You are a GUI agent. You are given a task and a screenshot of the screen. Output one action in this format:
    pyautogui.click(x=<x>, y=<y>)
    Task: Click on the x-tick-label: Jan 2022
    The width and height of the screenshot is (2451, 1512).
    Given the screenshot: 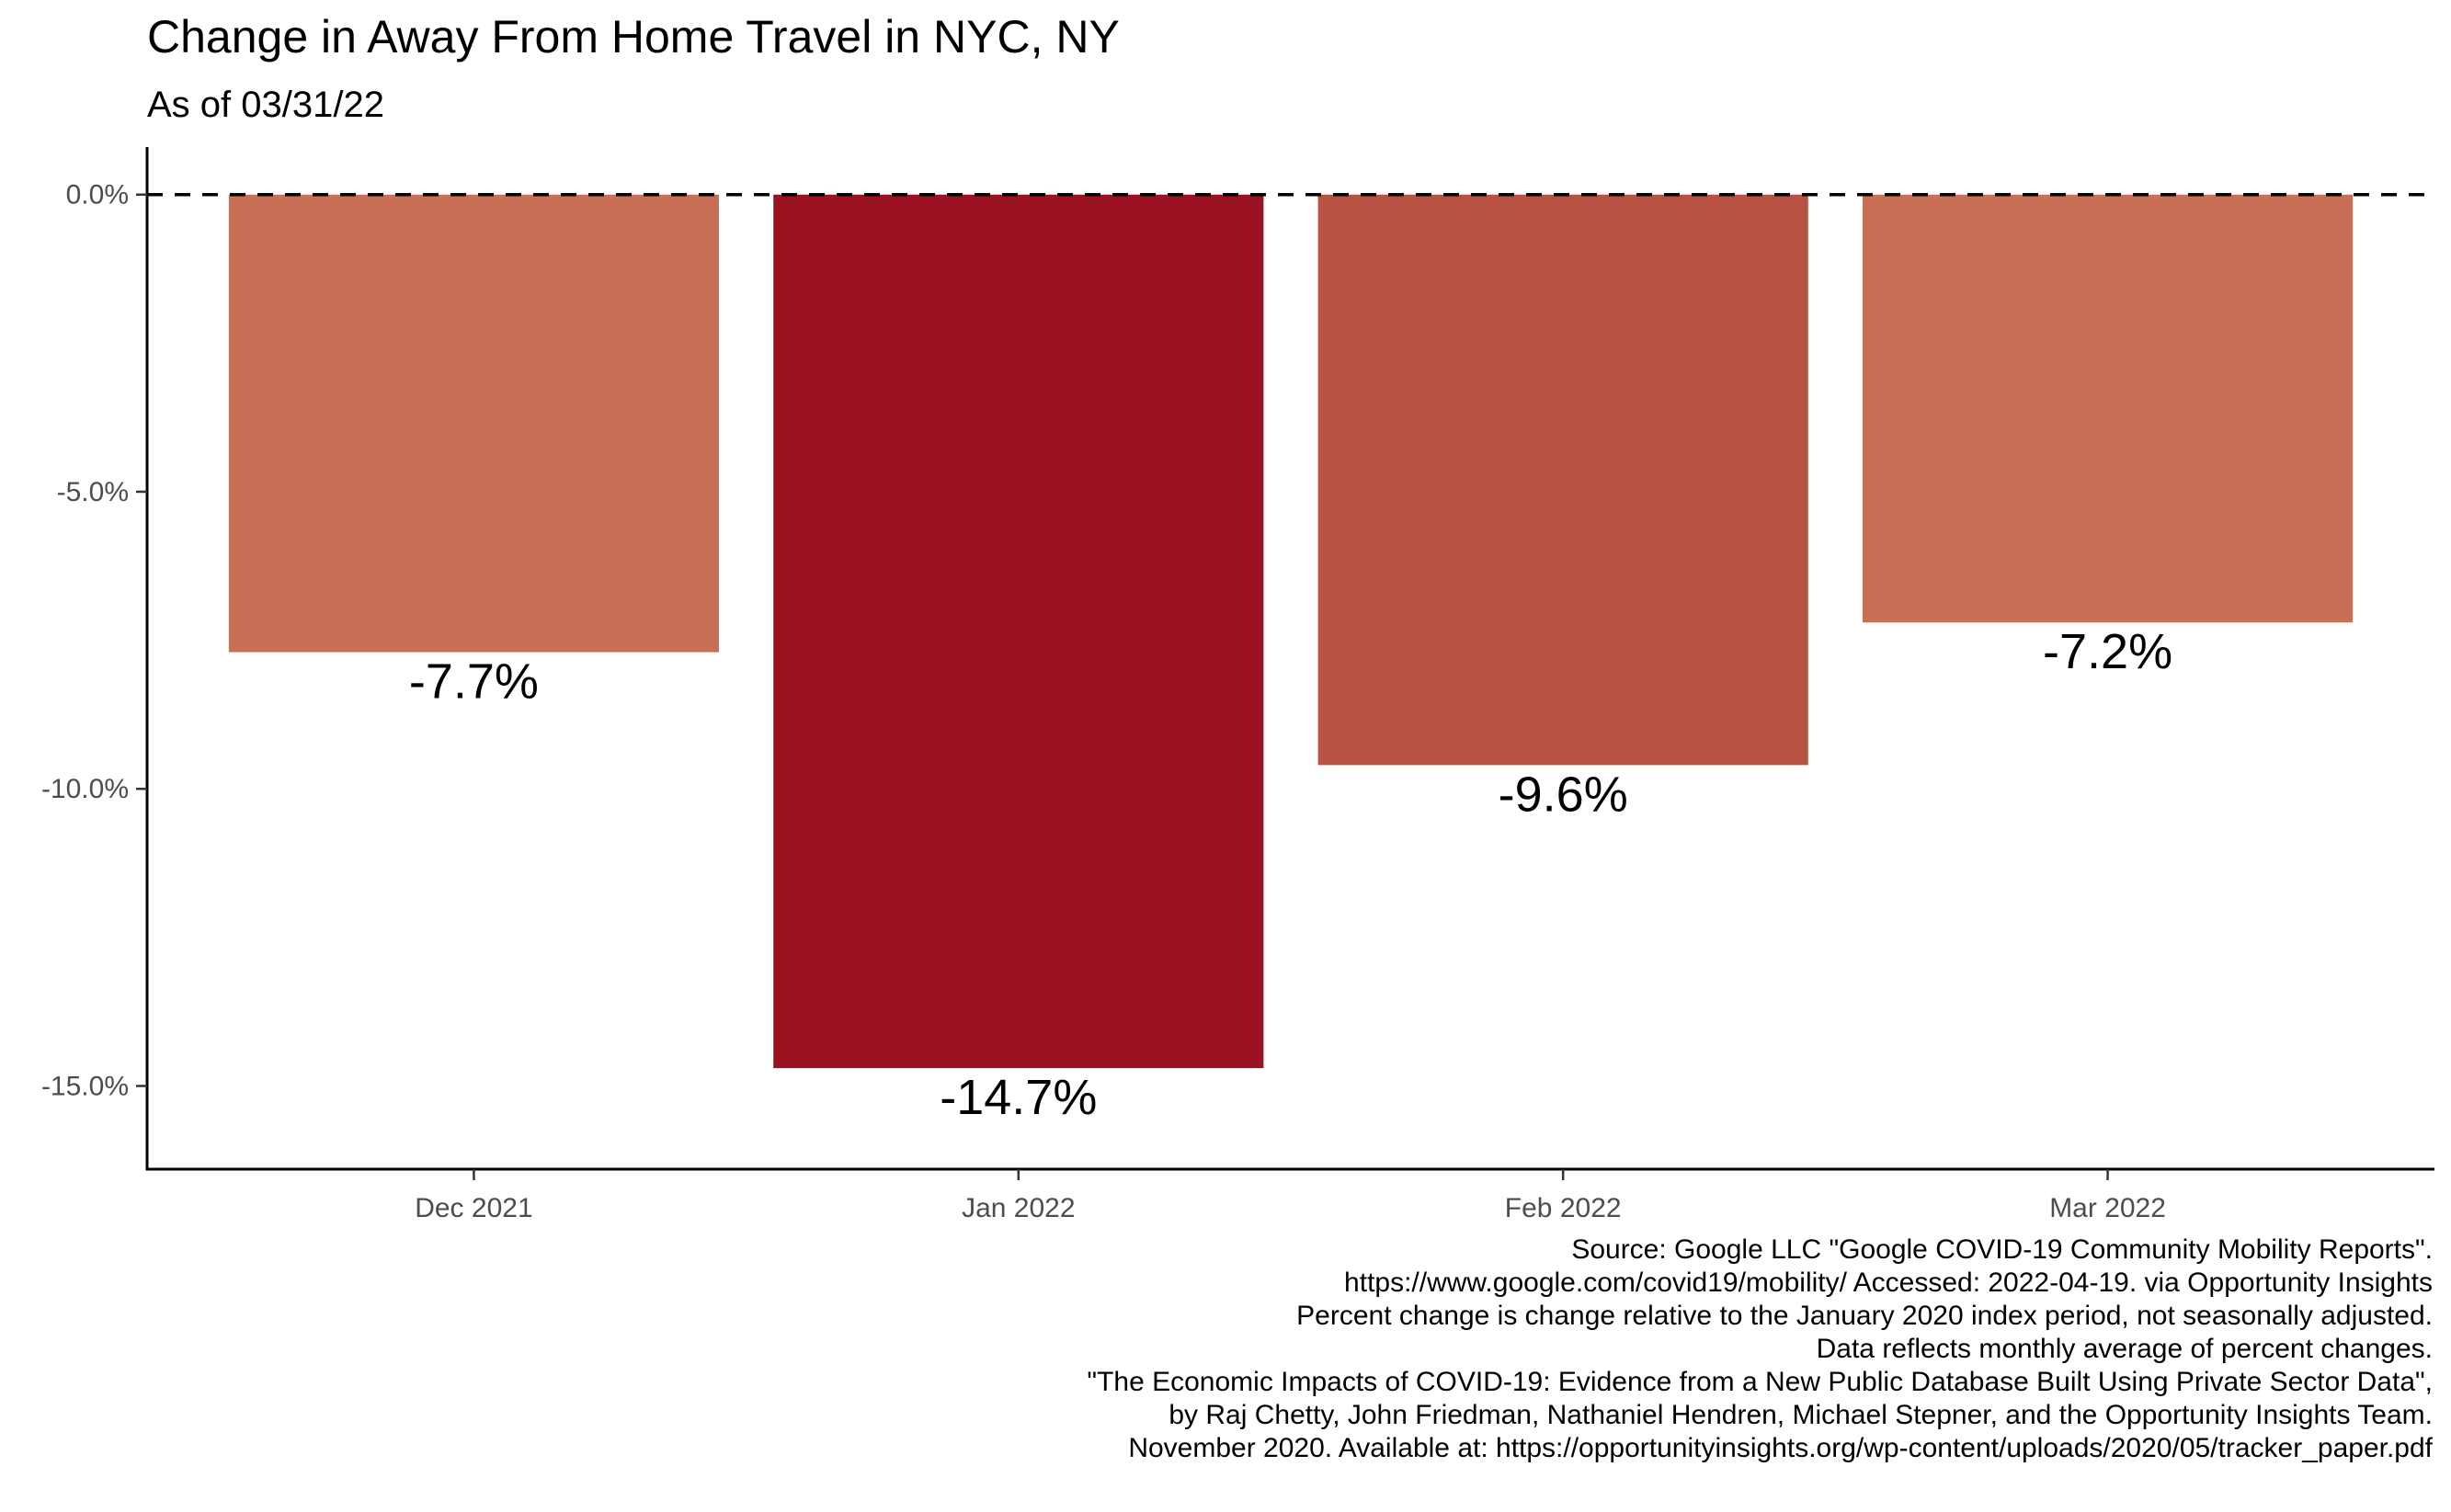 What is the action you would take?
    pyautogui.click(x=1018, y=1208)
    